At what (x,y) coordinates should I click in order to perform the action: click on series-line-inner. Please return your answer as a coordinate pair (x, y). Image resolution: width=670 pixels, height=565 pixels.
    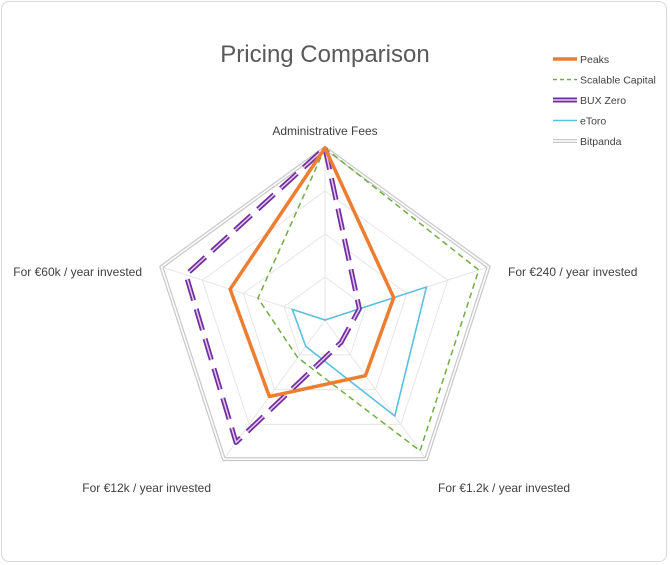
    Looking at the image, I should click on (273, 295).